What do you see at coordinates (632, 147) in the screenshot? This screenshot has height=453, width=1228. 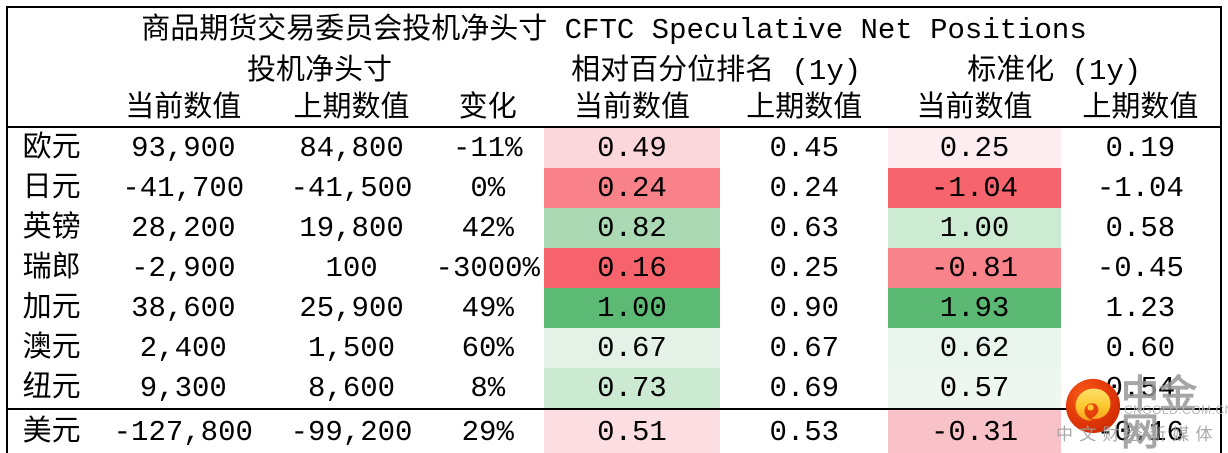 I see `cell-pct-current: 0.49` at bounding box center [632, 147].